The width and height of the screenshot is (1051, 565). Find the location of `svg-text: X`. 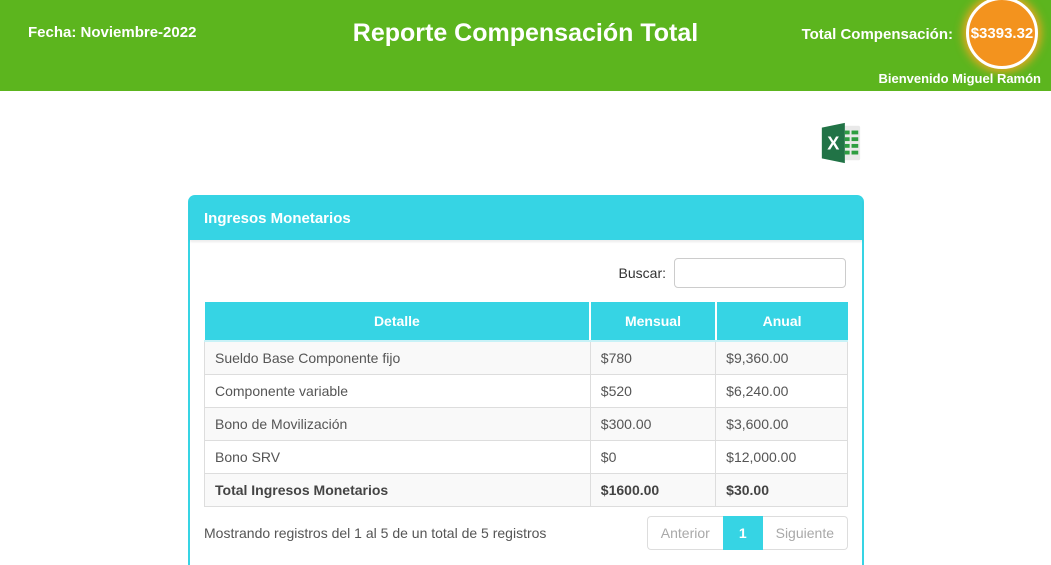

svg-text: X is located at coordinates (833, 144).